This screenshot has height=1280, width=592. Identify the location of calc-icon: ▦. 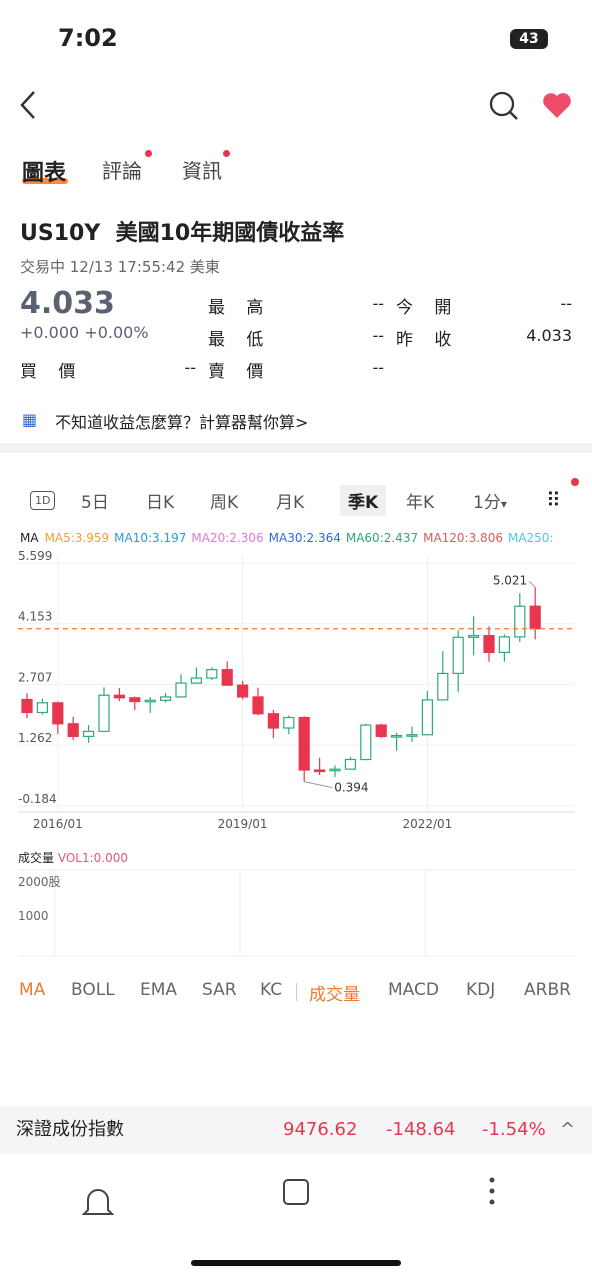
(30, 419).